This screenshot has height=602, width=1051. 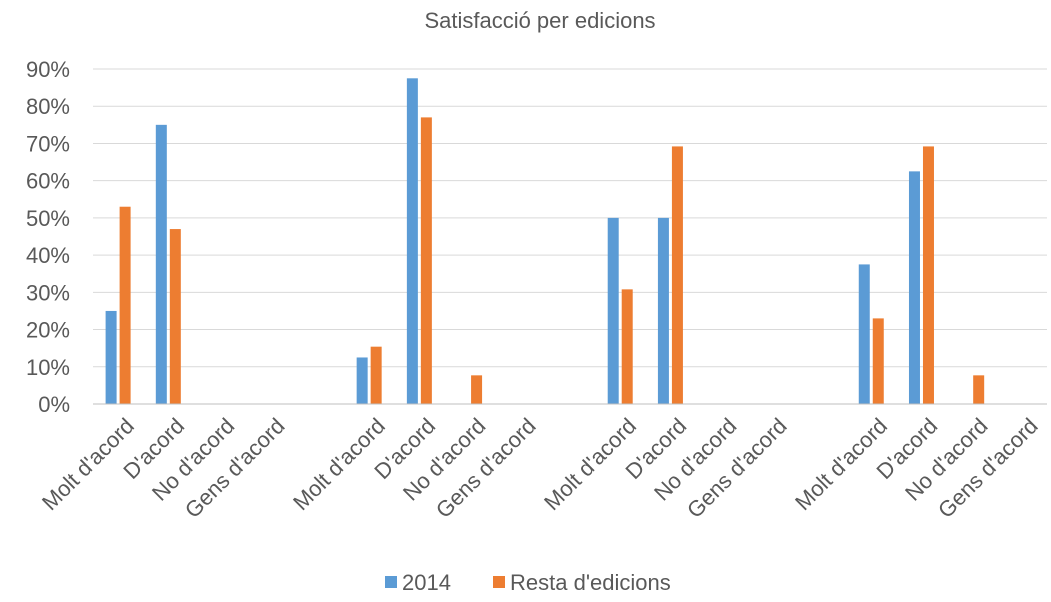 What do you see at coordinates (48, 143) in the screenshot?
I see `y-tick-label: 70%` at bounding box center [48, 143].